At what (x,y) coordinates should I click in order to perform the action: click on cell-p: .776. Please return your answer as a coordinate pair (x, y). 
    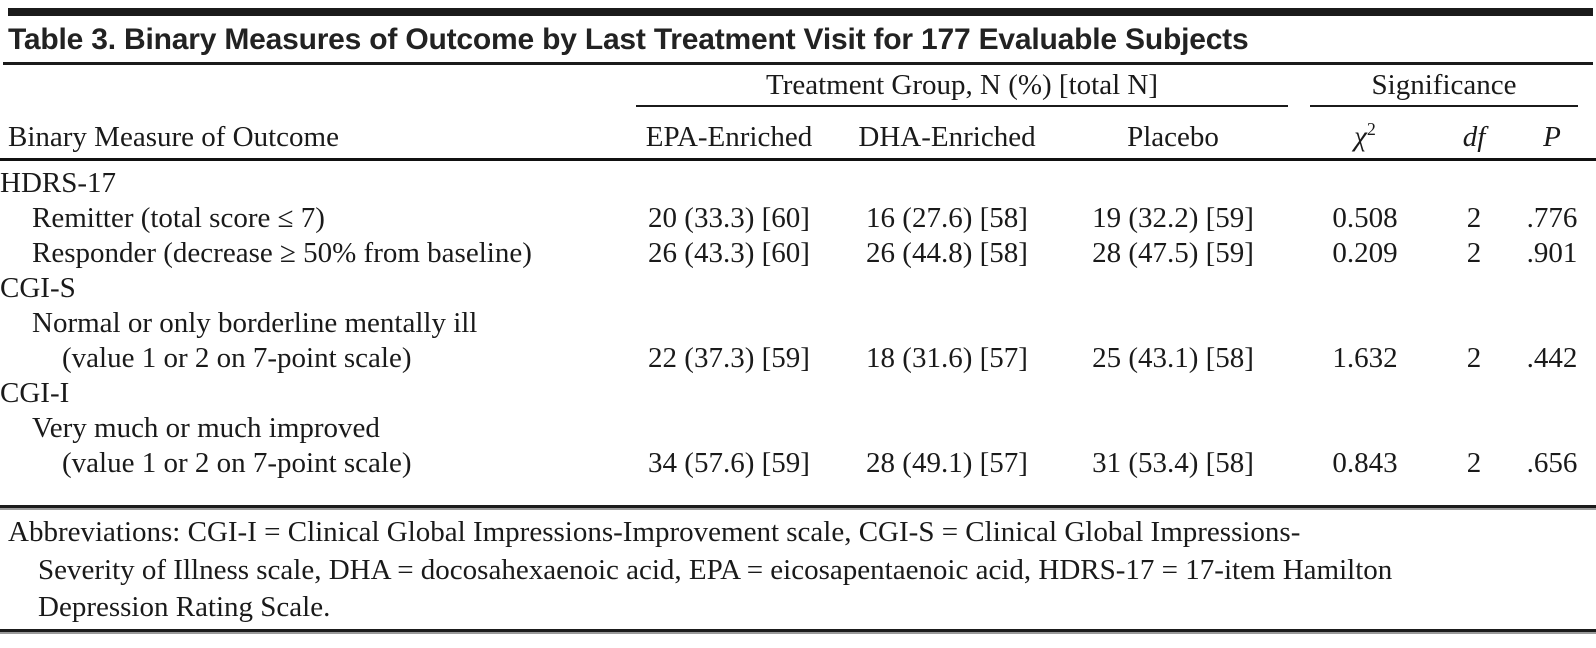
    Looking at the image, I should click on (1552, 217).